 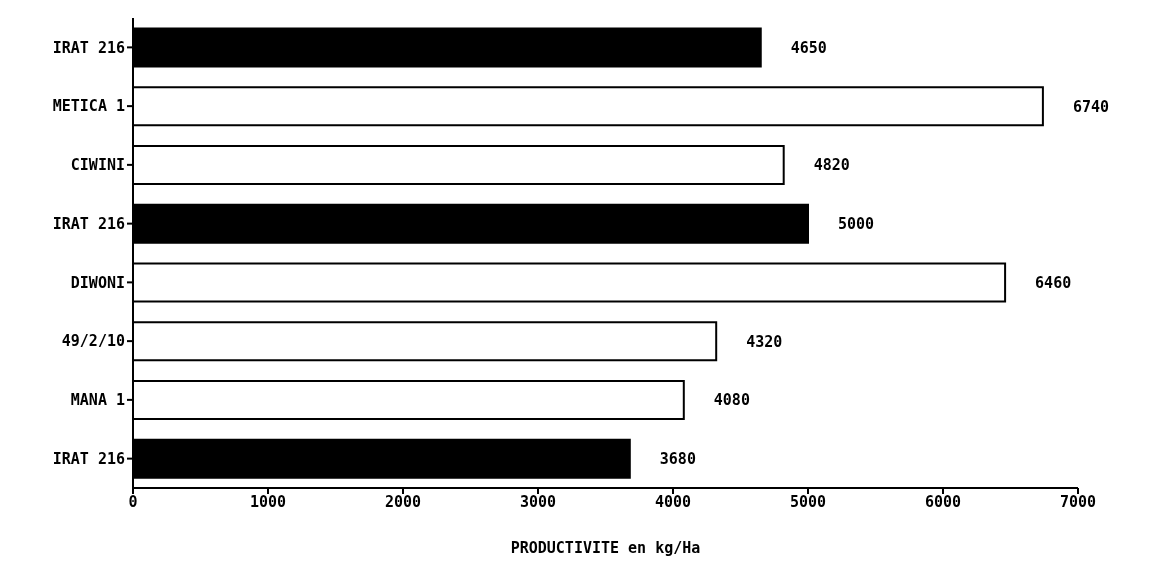 What do you see at coordinates (764, 341) in the screenshot?
I see `data-label: 4320` at bounding box center [764, 341].